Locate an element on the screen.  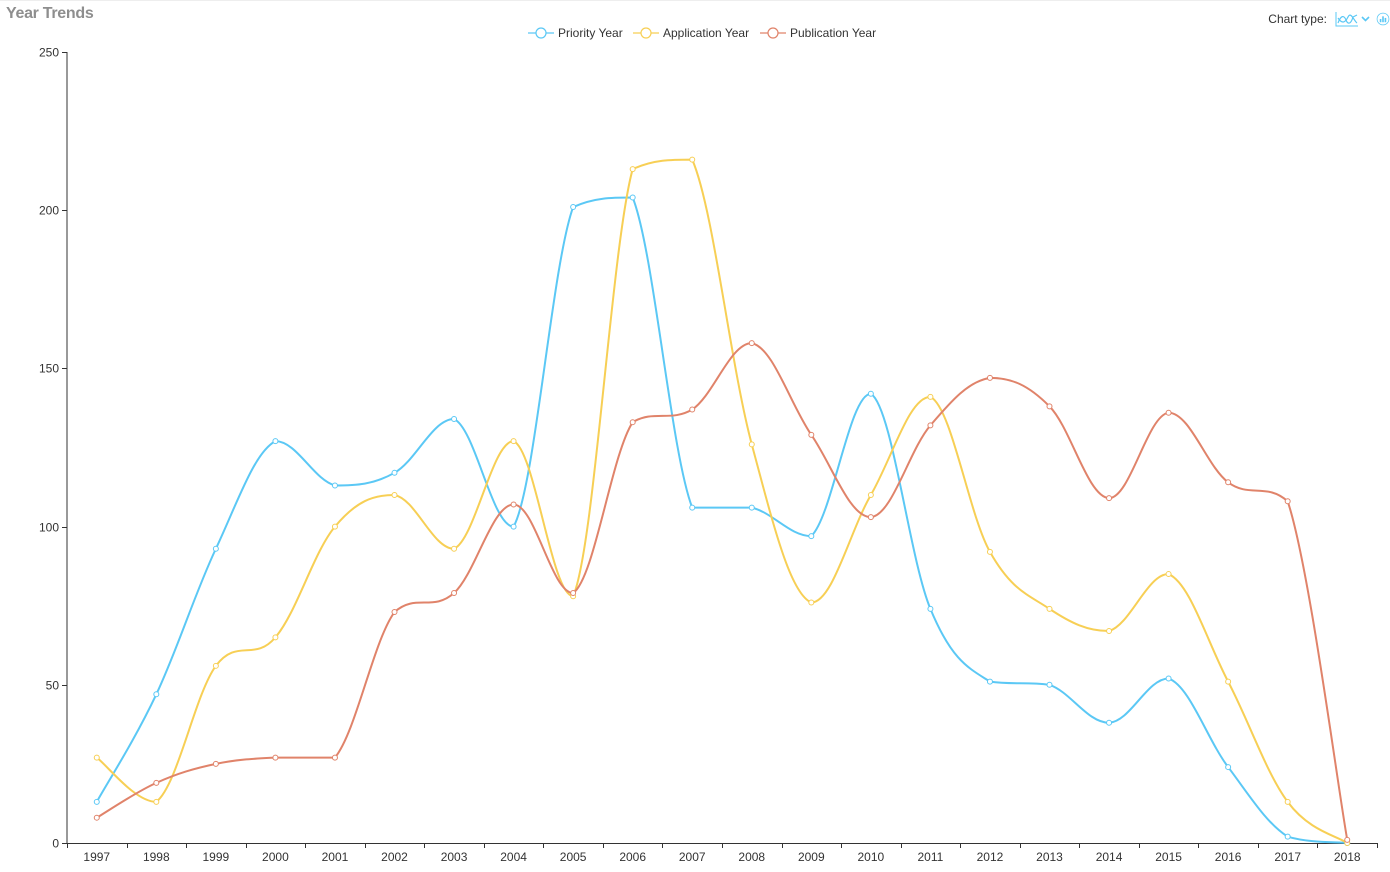
y-tick-label: 50 is located at coordinates (53, 686).